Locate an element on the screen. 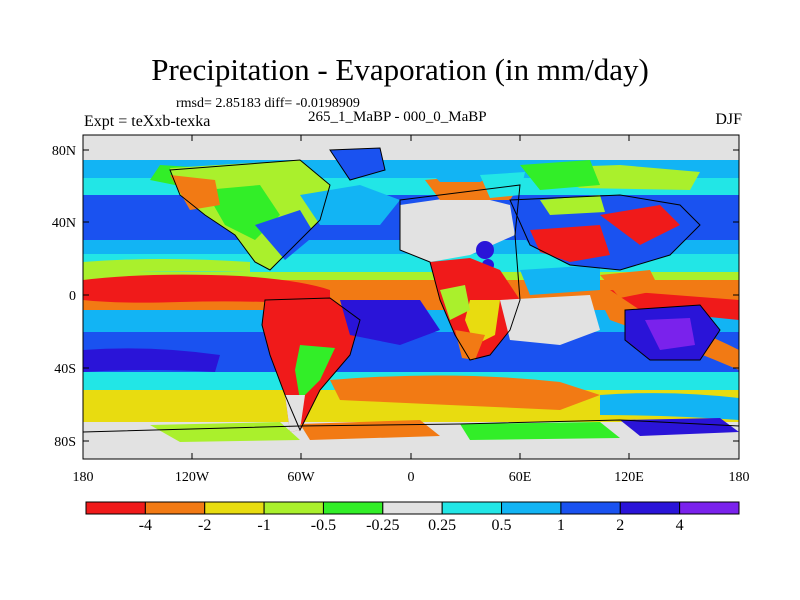 The image size is (800, 600). period-subtitle: 265_1_MaBP - 000_0_MaBP is located at coordinates (397, 117).